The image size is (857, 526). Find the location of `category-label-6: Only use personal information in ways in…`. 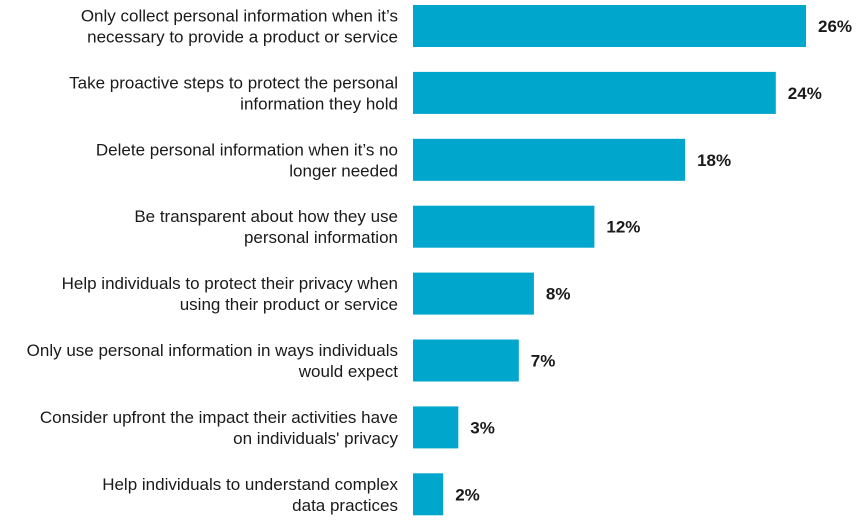

category-label-6: Only use personal information in ways in… is located at coordinates (213, 361).